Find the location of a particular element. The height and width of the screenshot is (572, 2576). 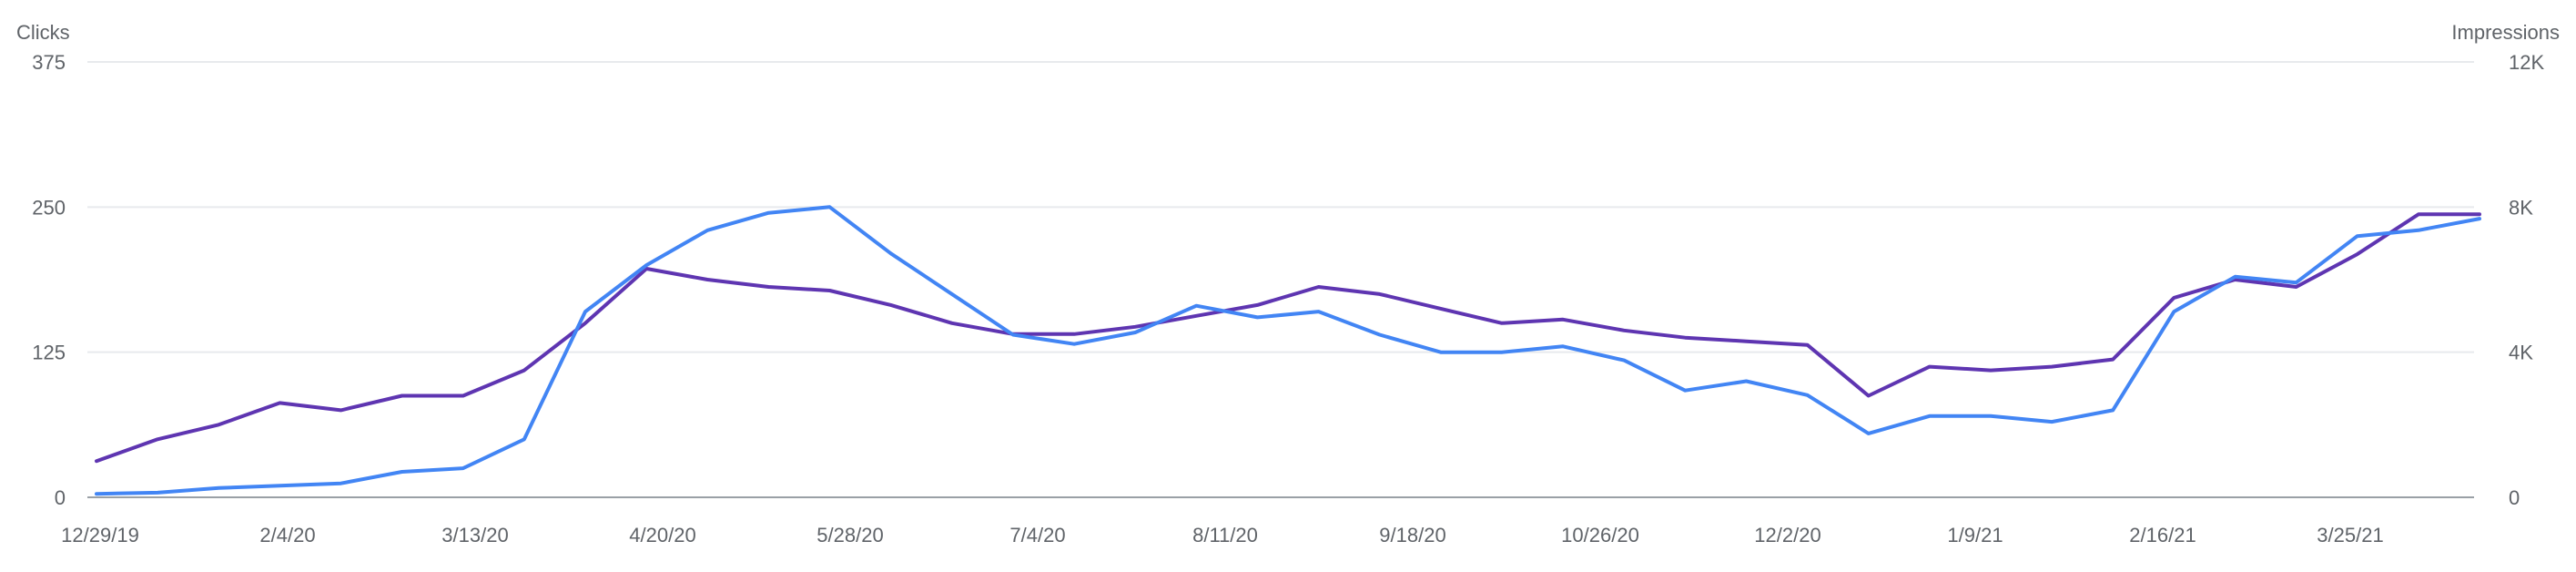

right-axis-tick-label: 4K is located at coordinates (2521, 353).